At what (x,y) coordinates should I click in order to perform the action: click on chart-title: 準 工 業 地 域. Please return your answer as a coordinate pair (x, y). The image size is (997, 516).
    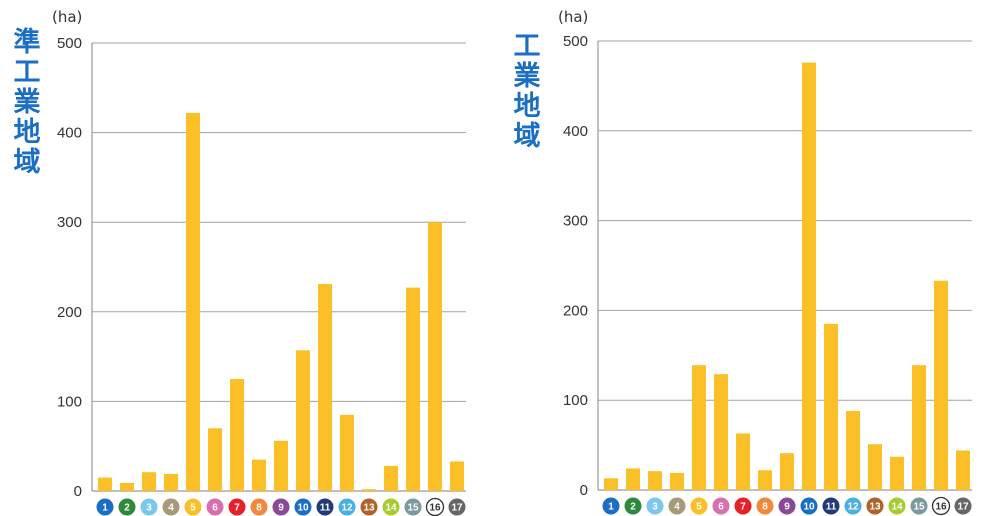
    Looking at the image, I should click on (27, 103).